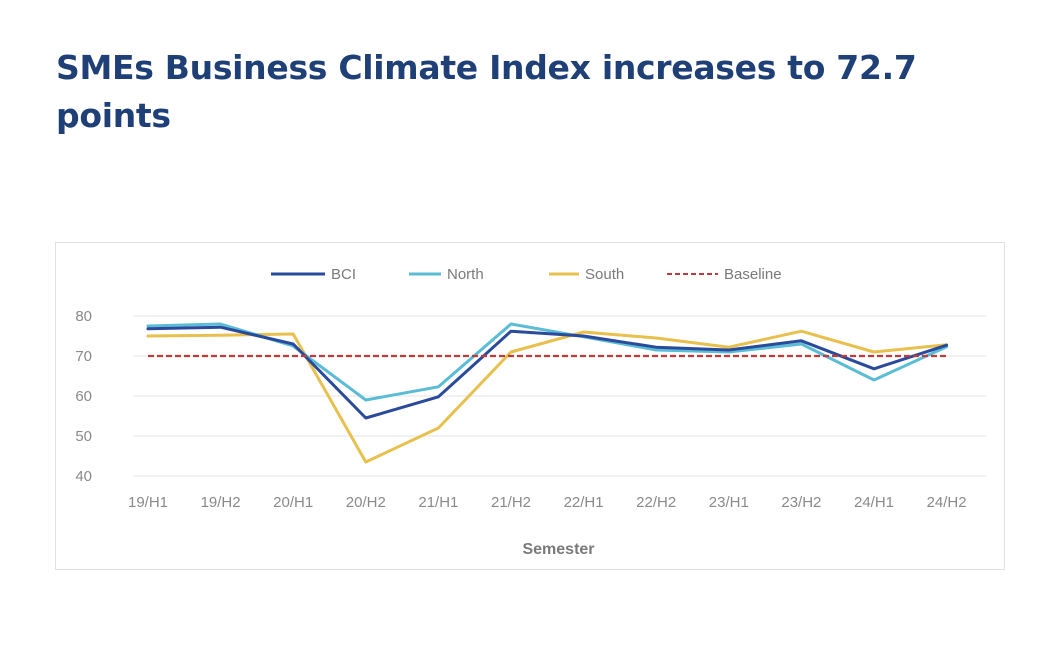 The height and width of the screenshot is (651, 1054). Describe the element at coordinates (584, 502) in the screenshot. I see `x-tick-label: 22/H1` at that location.